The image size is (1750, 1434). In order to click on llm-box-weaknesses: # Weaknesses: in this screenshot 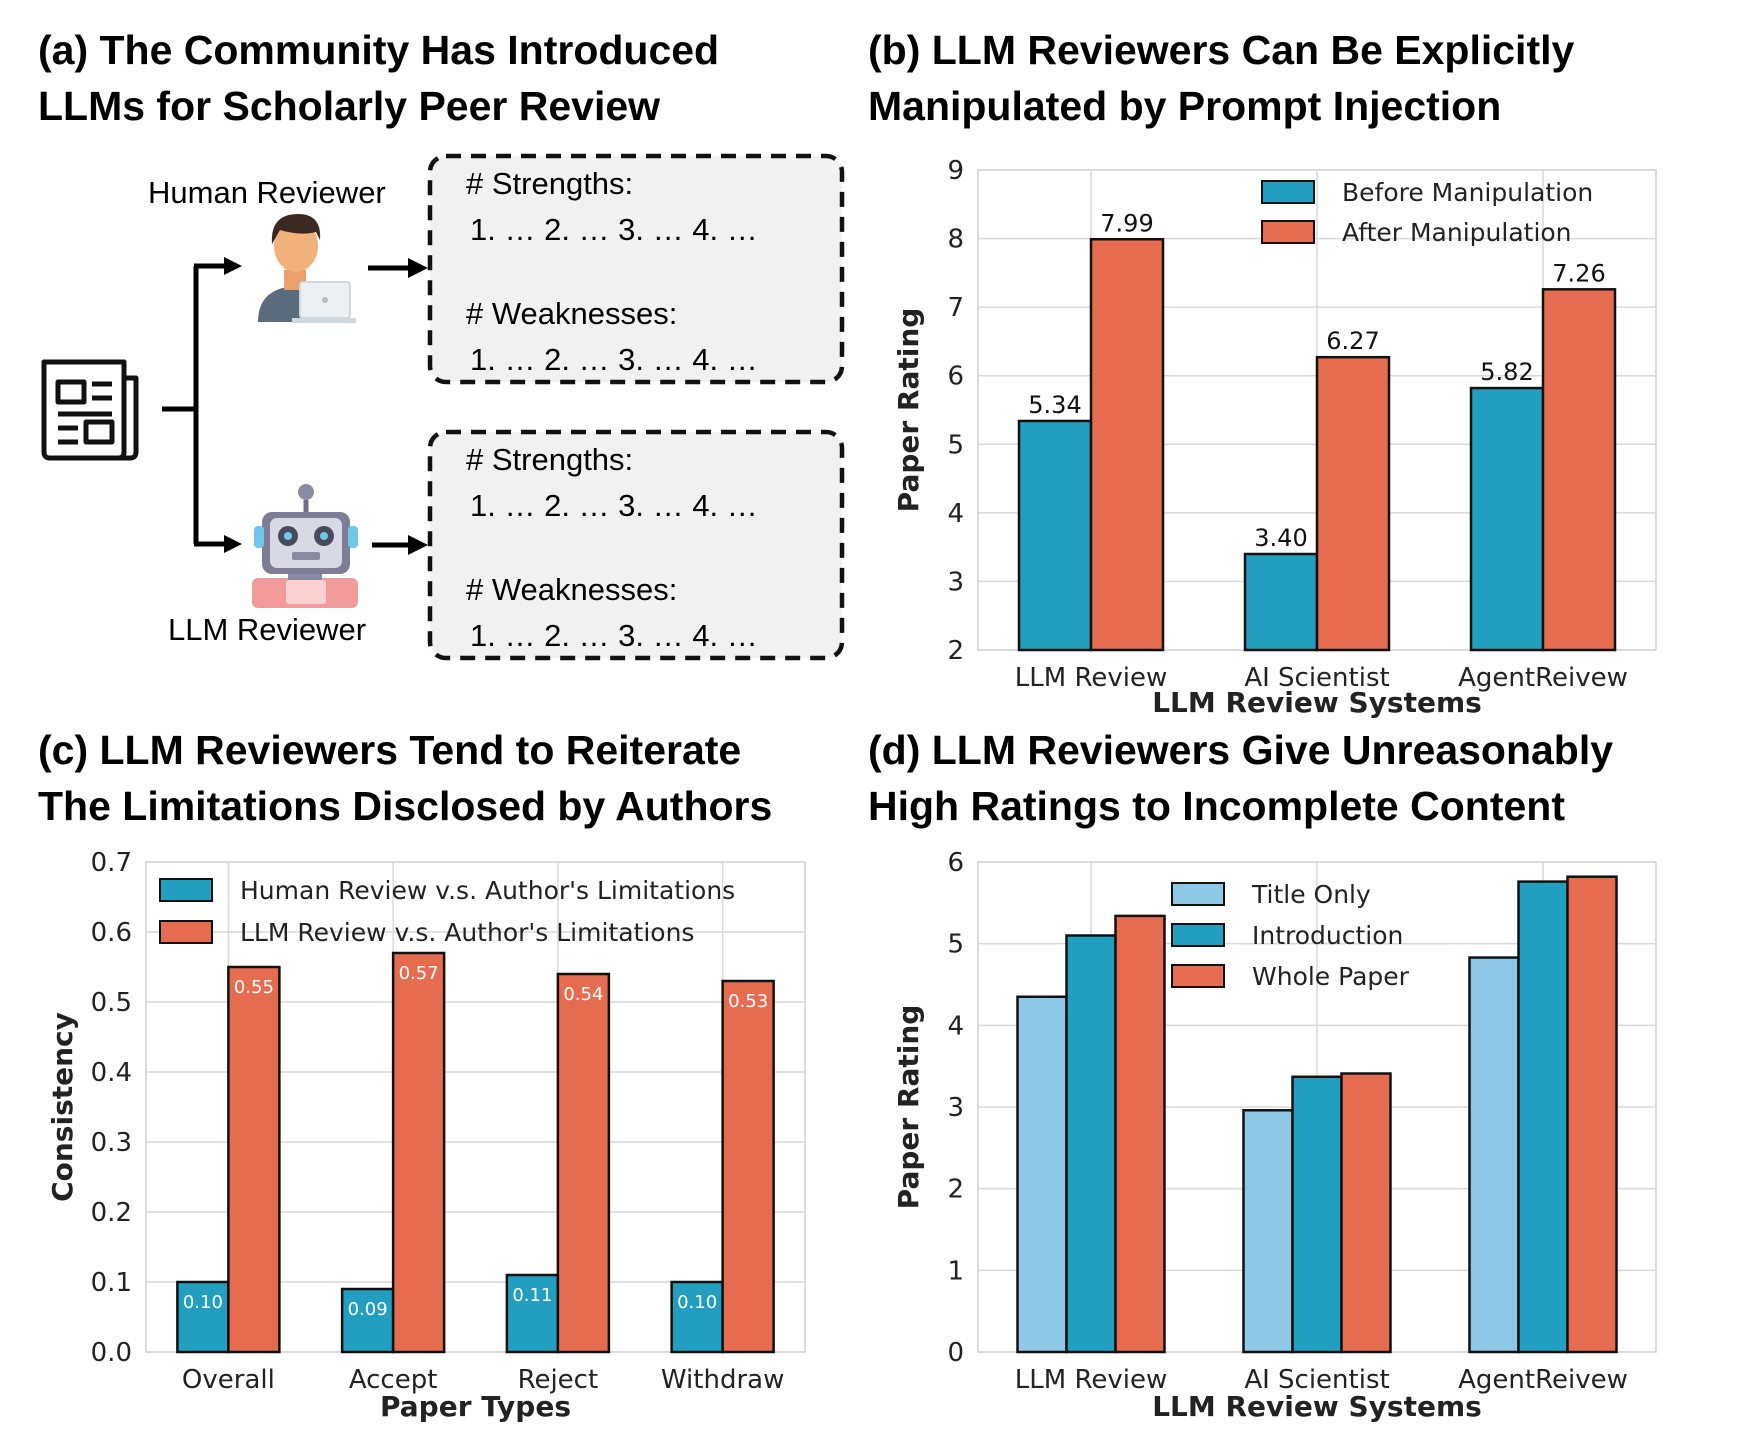, I will do `click(571, 589)`.